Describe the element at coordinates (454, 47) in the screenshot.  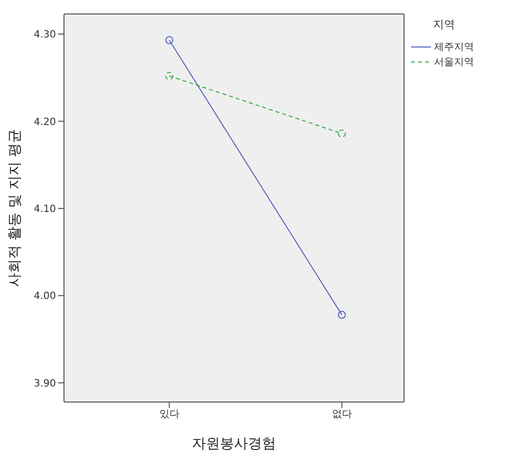
I see `legend-label: 제주지역` at that location.